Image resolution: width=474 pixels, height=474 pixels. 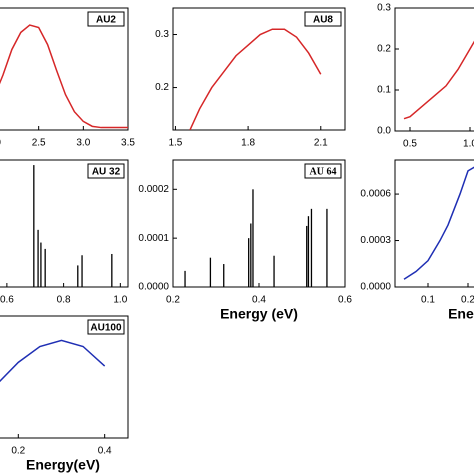 I want to click on y-tick-label: 0.0002, so click(x=153, y=189).